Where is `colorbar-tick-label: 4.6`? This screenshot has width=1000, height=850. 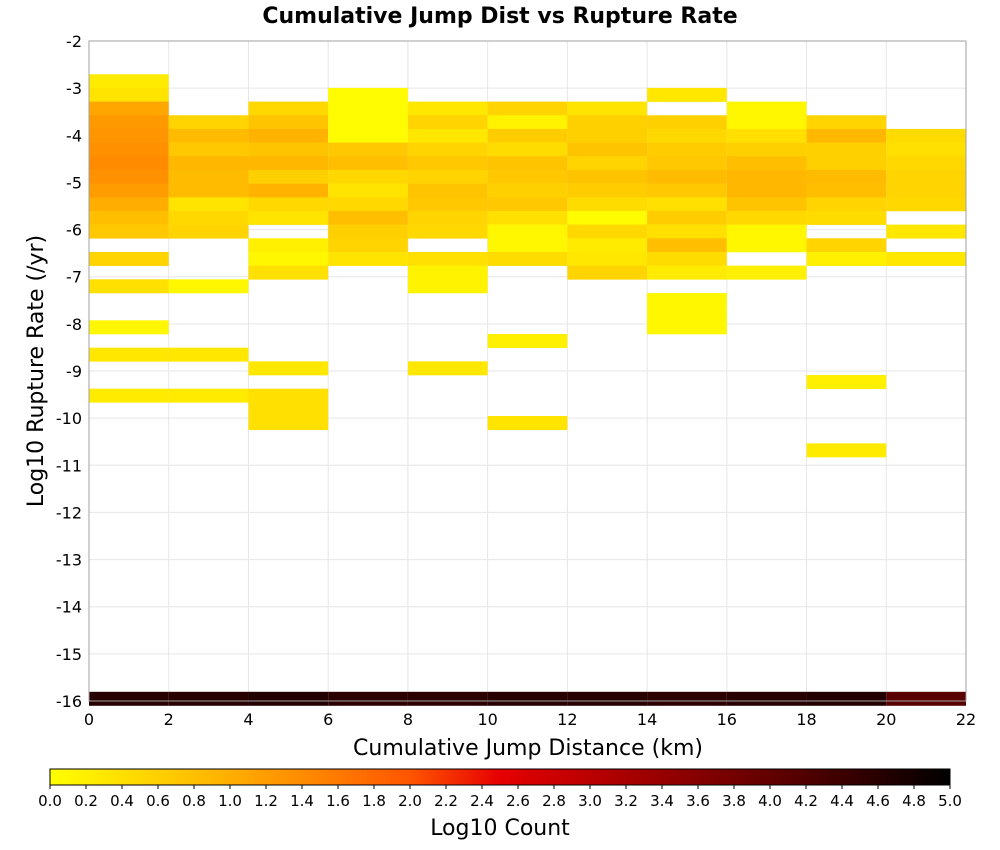
colorbar-tick-label: 4.6 is located at coordinates (878, 801).